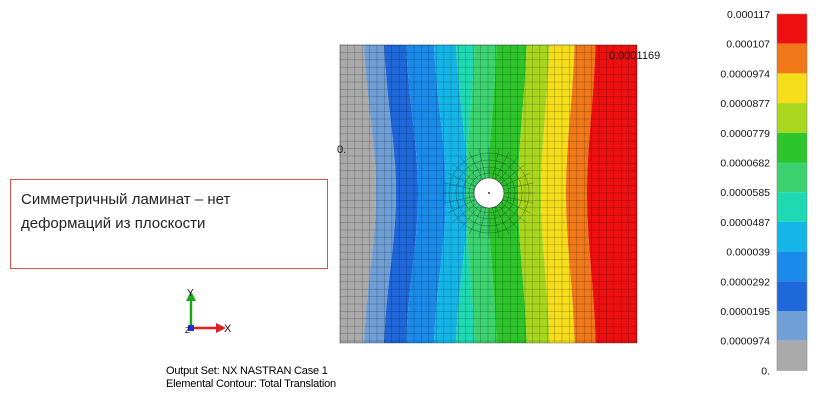 The width and height of the screenshot is (830, 401). What do you see at coordinates (126, 199) in the screenshot?
I see `annotation-line-1: Симметричный ламинат – нет` at bounding box center [126, 199].